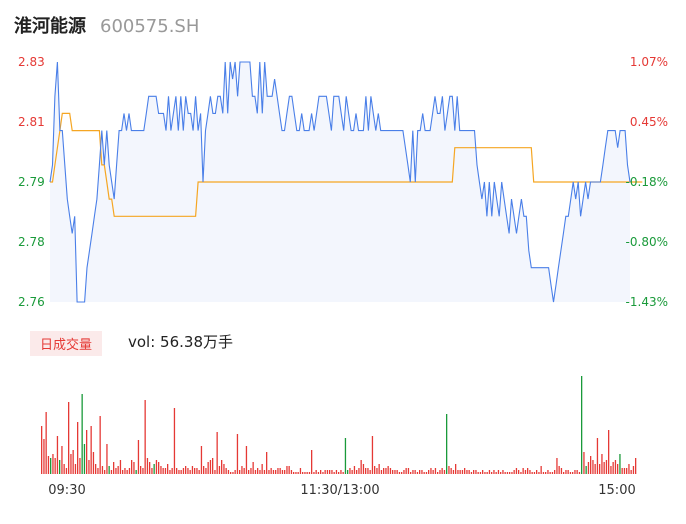  I want to click on y-tick-right: 0.45%, so click(649, 122).